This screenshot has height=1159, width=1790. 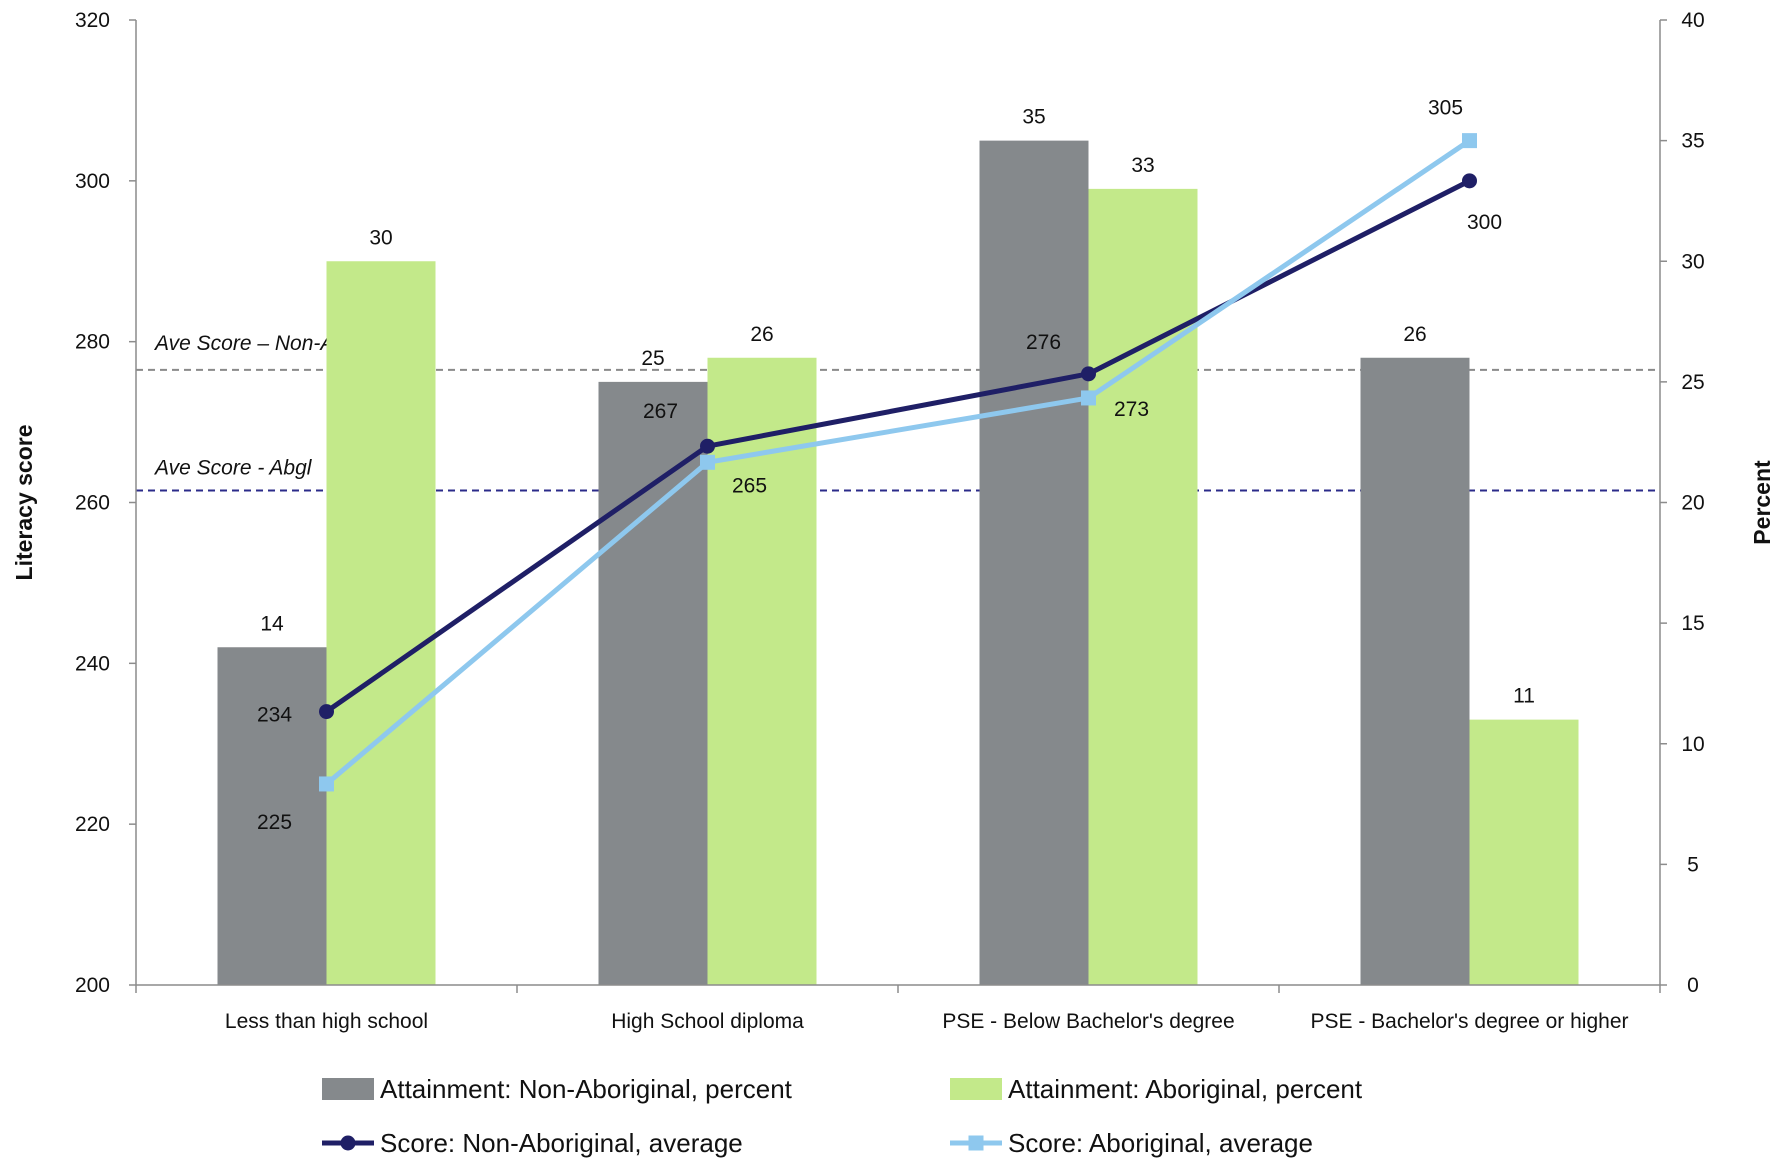 What do you see at coordinates (1762, 502) in the screenshot?
I see `y-axis-right-title: Percent` at bounding box center [1762, 502].